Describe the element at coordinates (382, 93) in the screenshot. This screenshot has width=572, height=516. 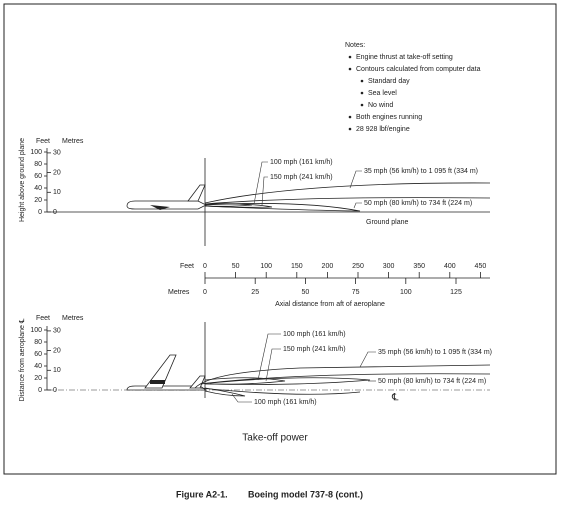
I see `note-item: Sea level` at that location.